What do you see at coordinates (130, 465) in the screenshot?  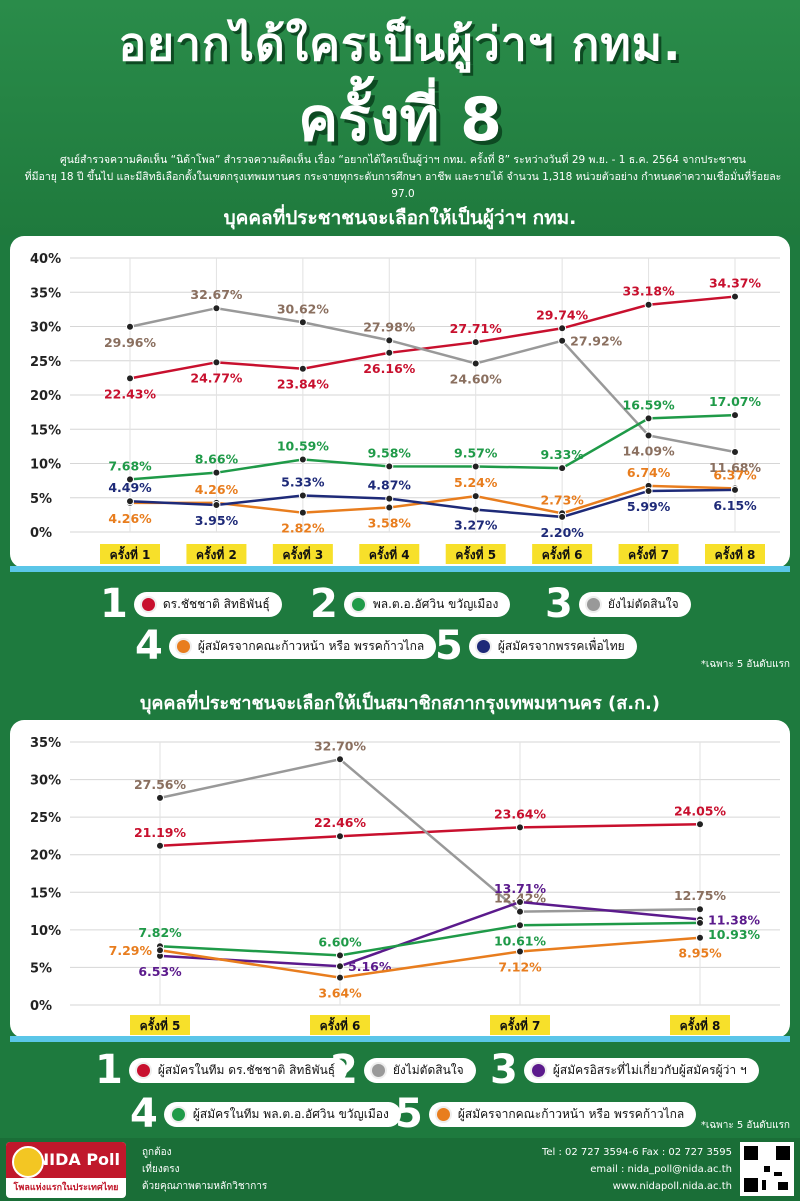 I see `data-label: 7.68%` at bounding box center [130, 465].